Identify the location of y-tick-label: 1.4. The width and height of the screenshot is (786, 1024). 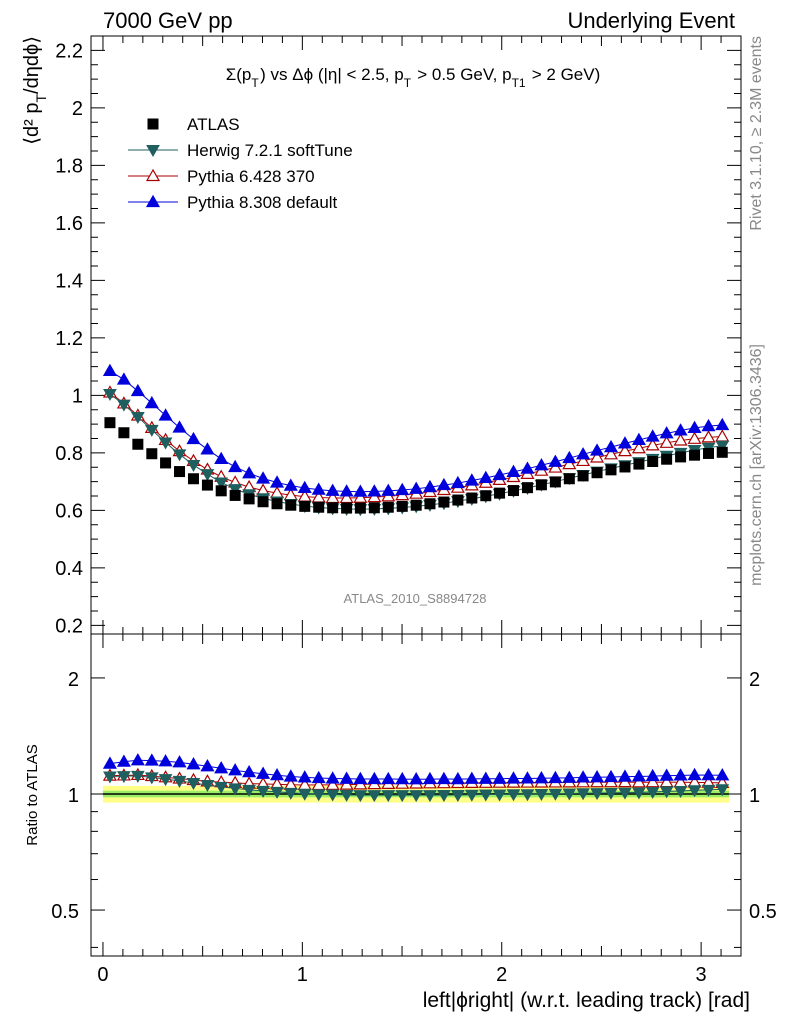
(69, 281).